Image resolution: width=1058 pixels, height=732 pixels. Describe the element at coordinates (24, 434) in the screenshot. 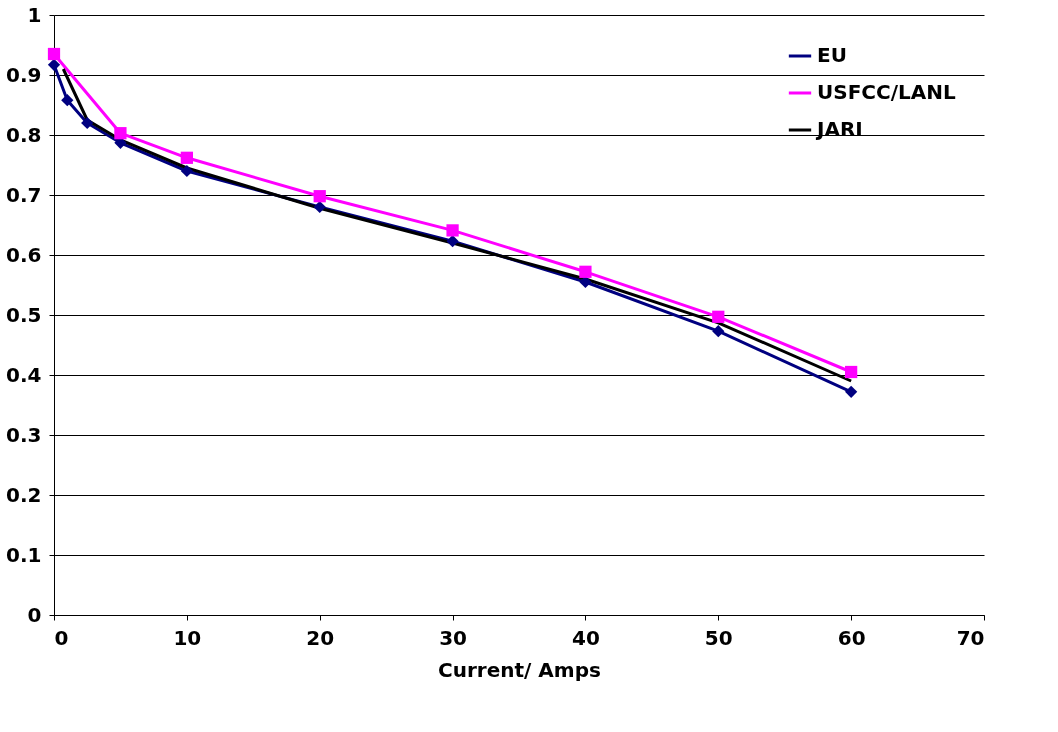

I see `y-tick-label: 0.3` at that location.